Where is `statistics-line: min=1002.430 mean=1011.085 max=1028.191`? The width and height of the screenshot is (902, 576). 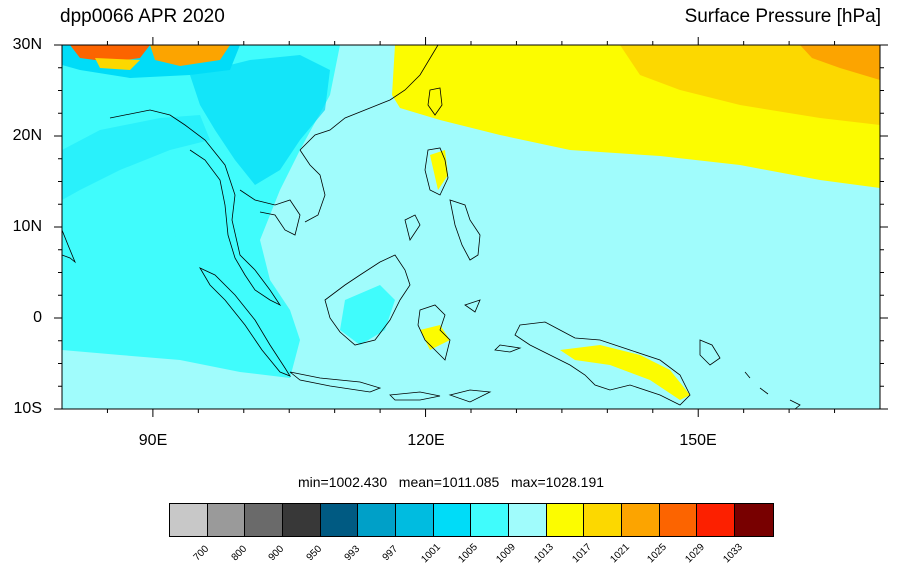 statistics-line: min=1002.430 mean=1011.085 max=1028.191 is located at coordinates (451, 482).